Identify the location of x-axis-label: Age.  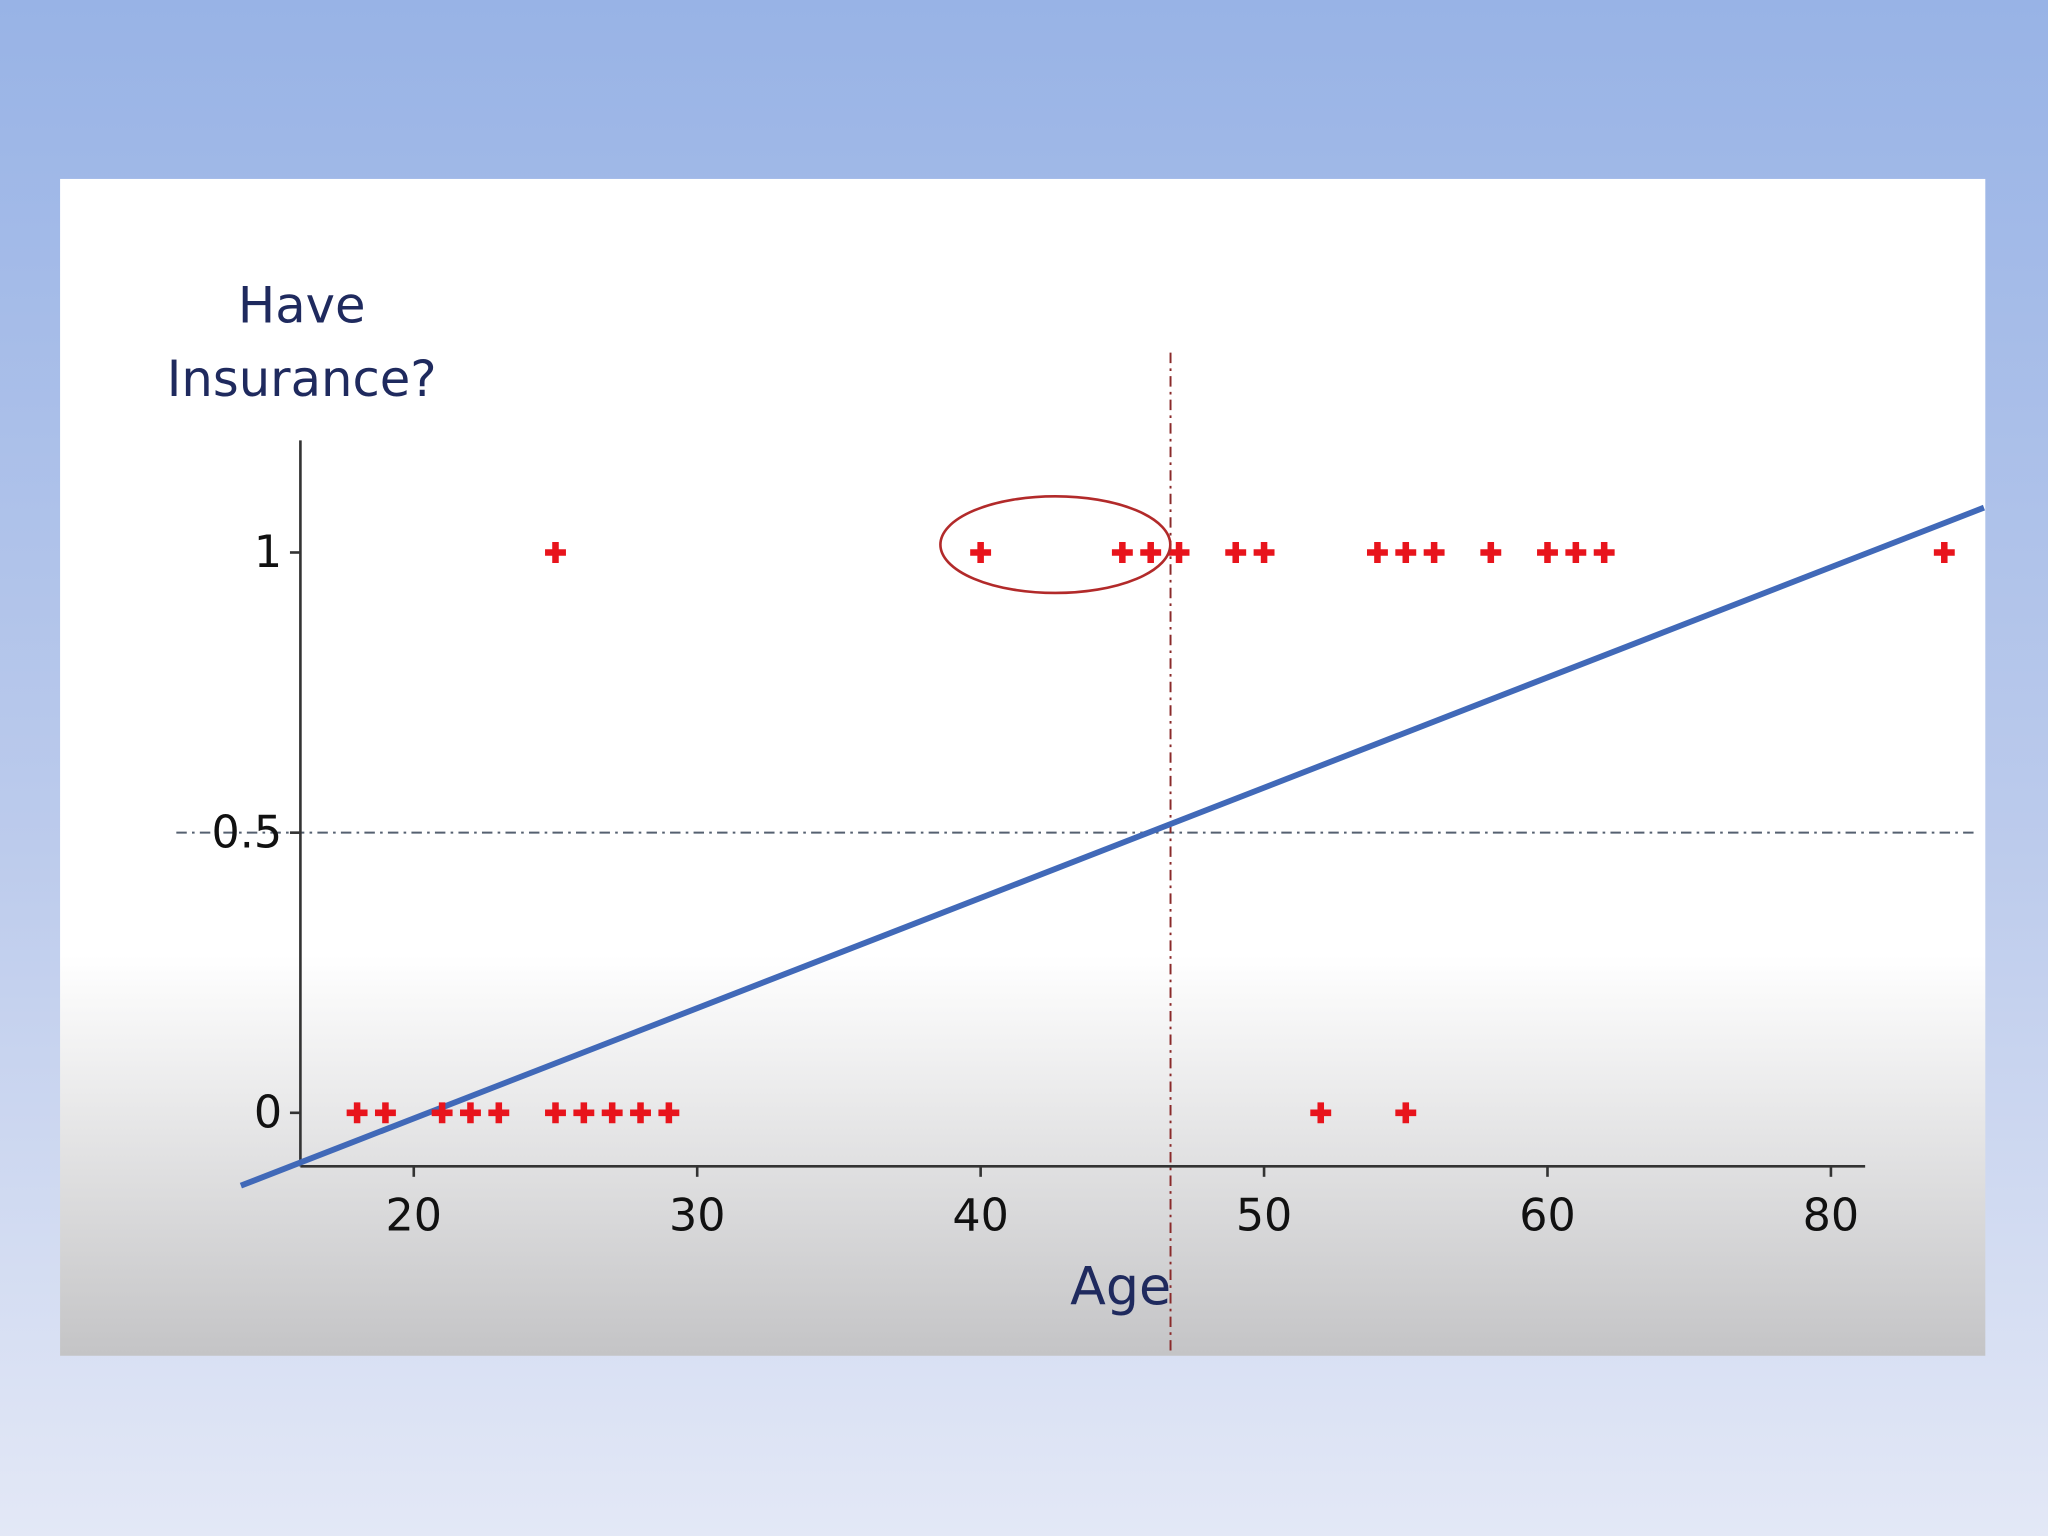
(1120, 1287).